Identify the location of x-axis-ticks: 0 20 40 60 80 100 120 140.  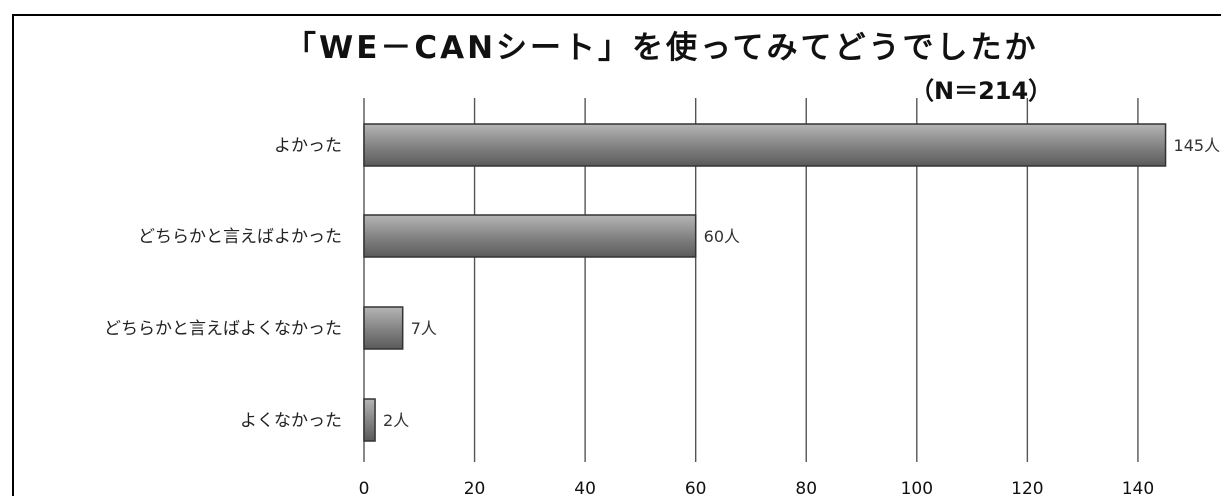
(757, 488).